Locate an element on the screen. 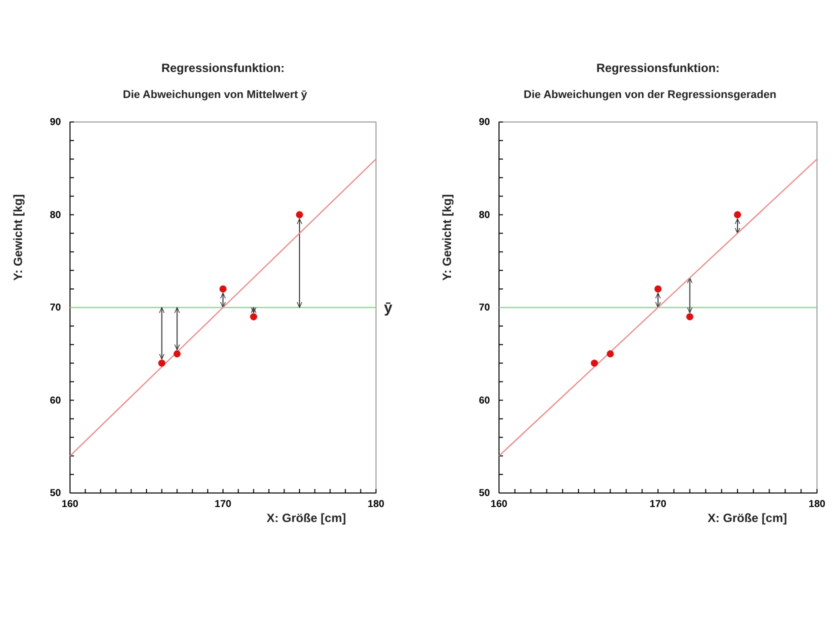  ref-line-label: ȳ is located at coordinates (388, 308).